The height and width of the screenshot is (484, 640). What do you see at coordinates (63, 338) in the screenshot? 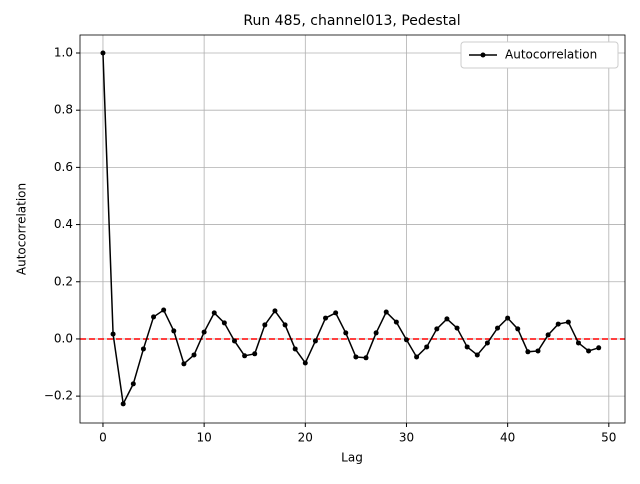
I see `y-tick-label: 0.0` at bounding box center [63, 338].